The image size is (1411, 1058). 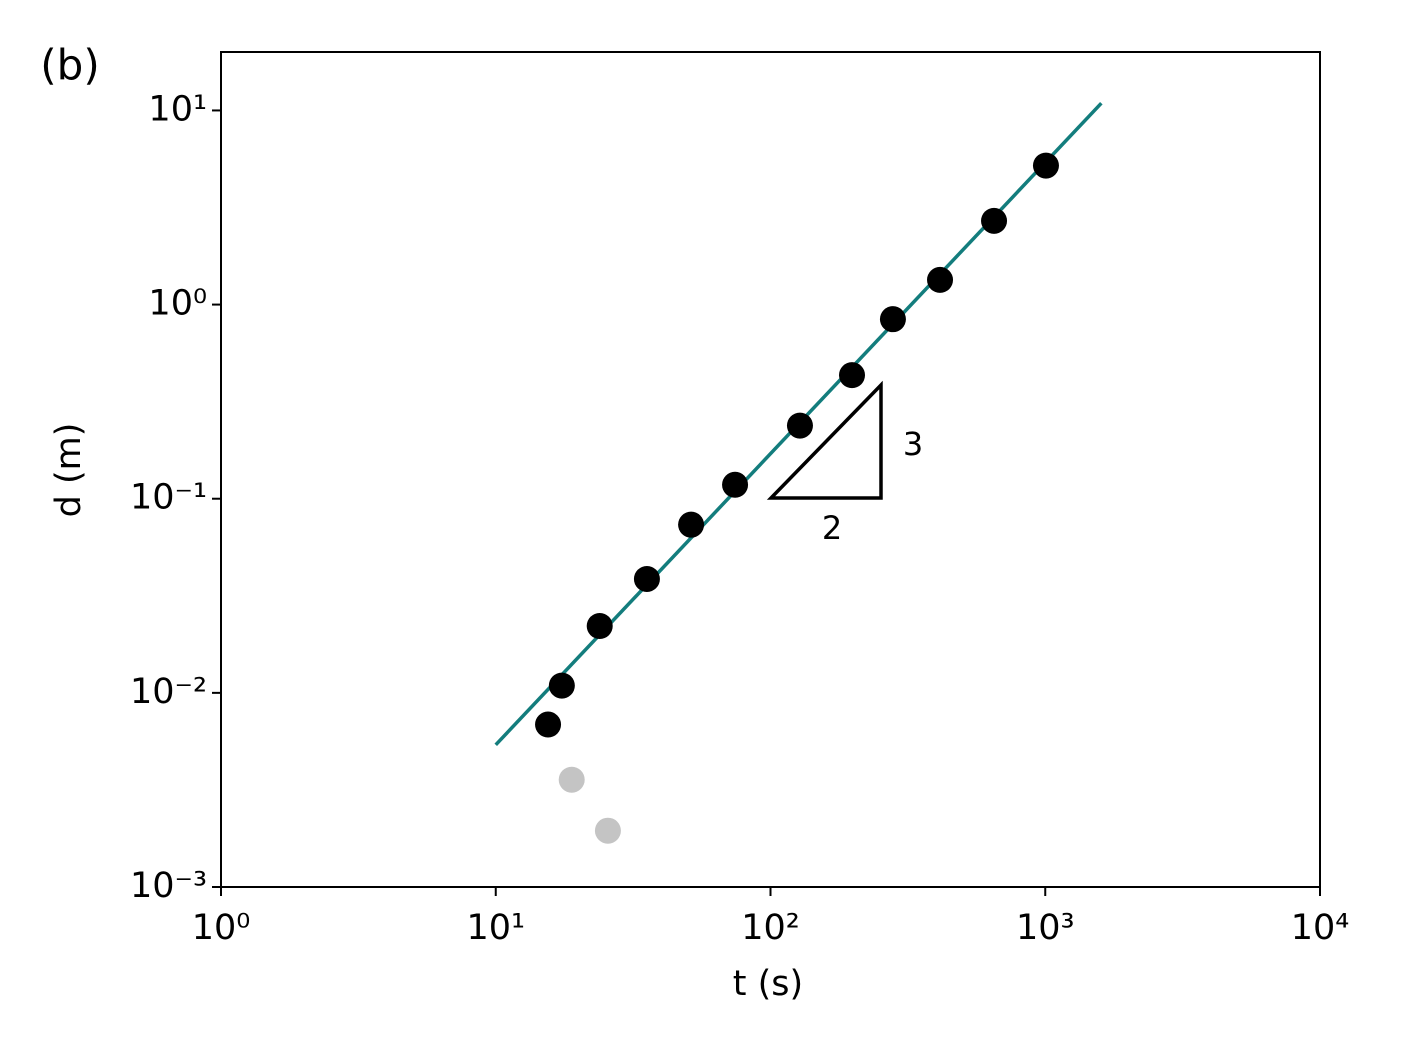 I want to click on x-tick-label: 10⁰, so click(x=221, y=928).